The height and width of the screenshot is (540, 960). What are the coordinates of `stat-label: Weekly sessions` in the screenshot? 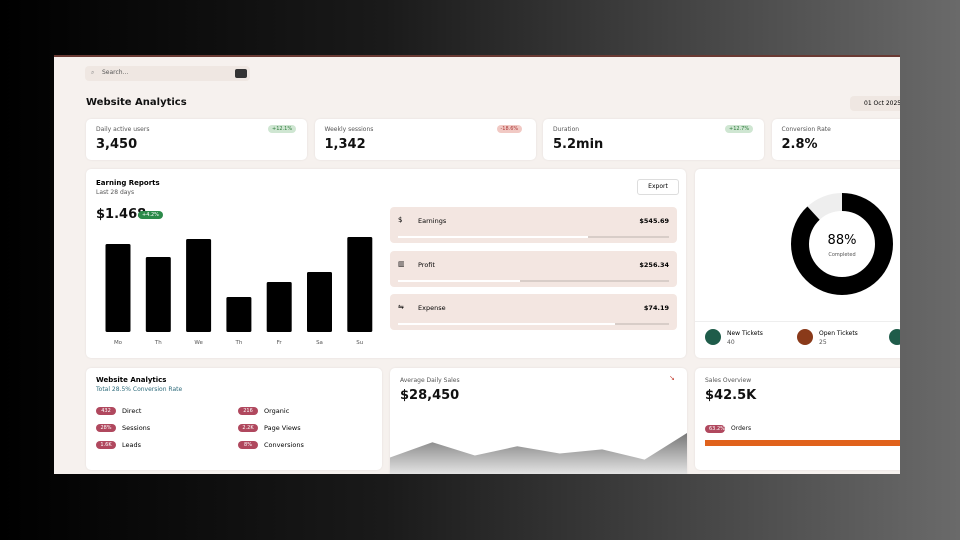 It's located at (349, 129).